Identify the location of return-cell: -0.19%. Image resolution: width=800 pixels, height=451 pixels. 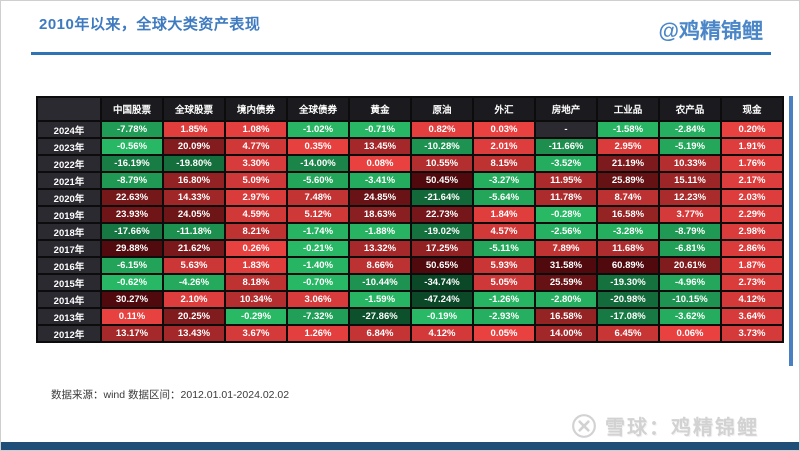
(442, 316).